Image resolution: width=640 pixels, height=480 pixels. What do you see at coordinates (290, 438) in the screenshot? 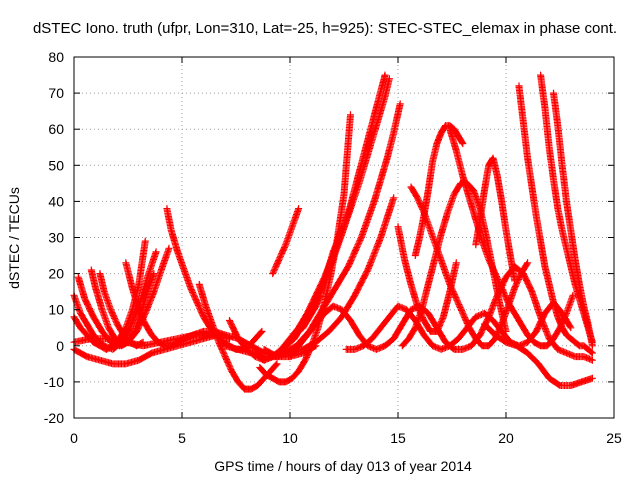
I see `x-tick-label: 10` at bounding box center [290, 438].